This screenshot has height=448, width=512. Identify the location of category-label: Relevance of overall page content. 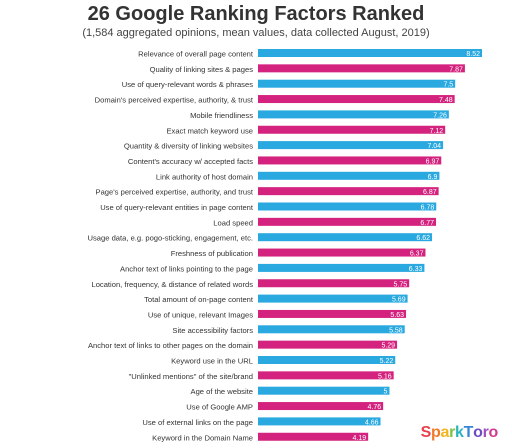
(196, 54).